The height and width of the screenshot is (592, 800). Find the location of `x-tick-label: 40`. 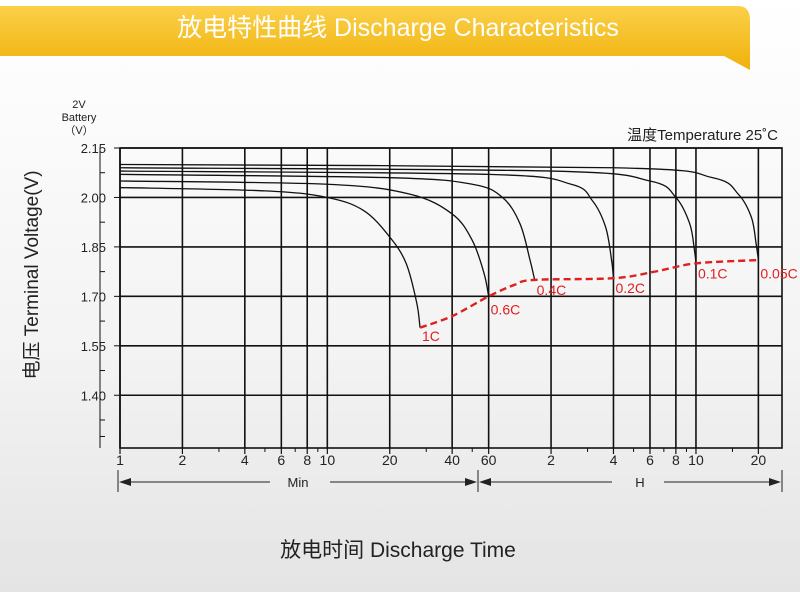

x-tick-label: 40 is located at coordinates (452, 460).